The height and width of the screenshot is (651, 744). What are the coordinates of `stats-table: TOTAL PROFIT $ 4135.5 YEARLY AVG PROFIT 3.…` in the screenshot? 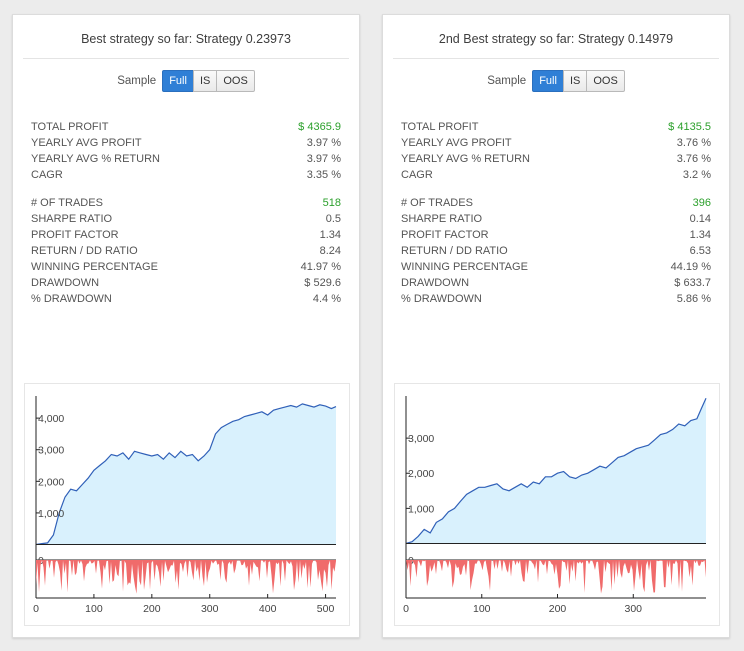 It's located at (556, 213).